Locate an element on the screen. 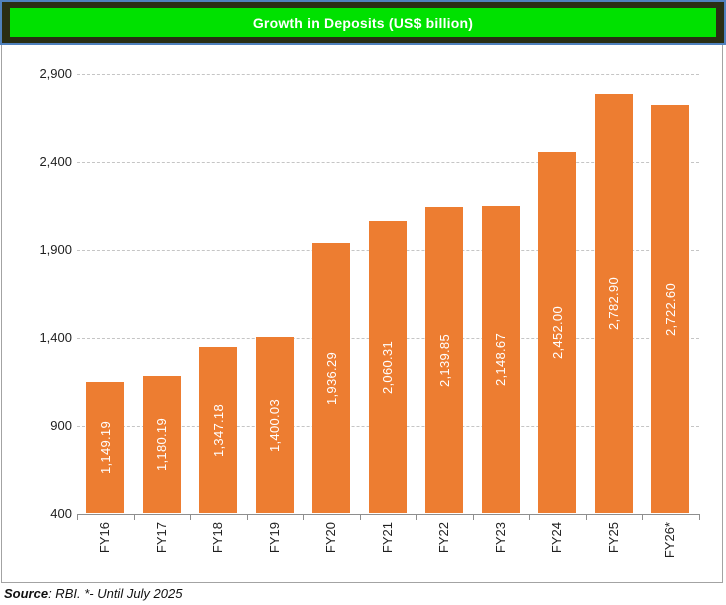 The height and width of the screenshot is (605, 726). x-axis-category-label: FY22 is located at coordinates (444, 537).